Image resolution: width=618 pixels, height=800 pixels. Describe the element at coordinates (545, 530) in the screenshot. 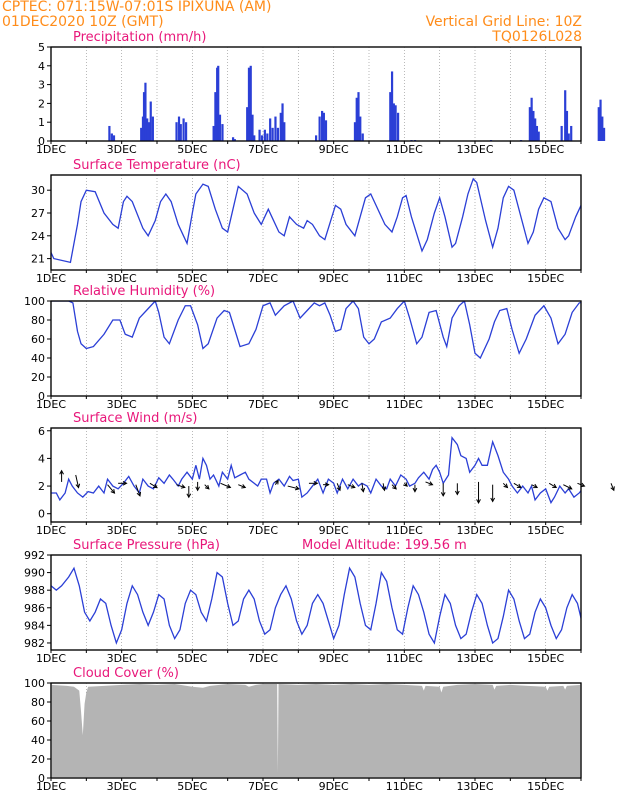

I see `wind-xtick-label: 15DEC` at that location.